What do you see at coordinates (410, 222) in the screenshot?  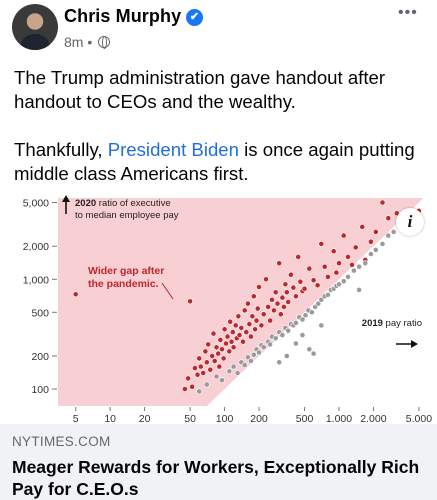 I see `info-icon: i` at bounding box center [410, 222].